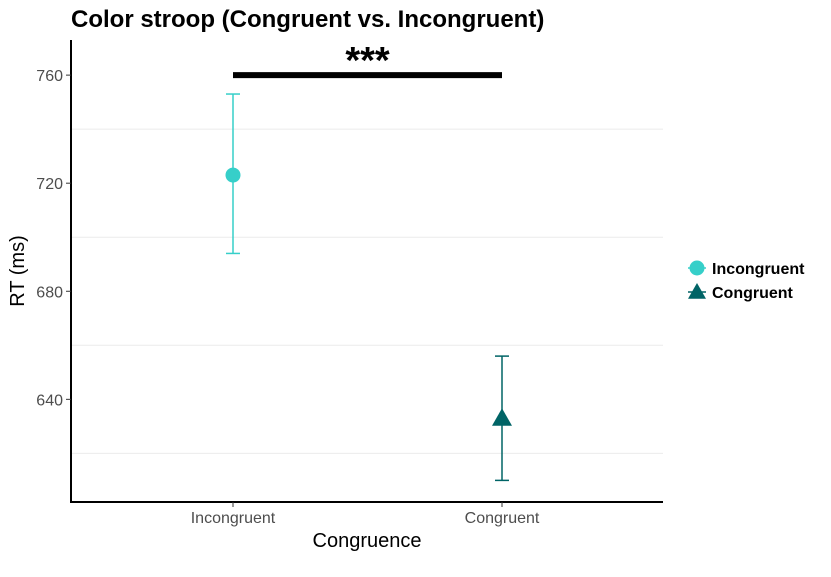 The height and width of the screenshot is (577, 831). Describe the element at coordinates (307, 19) in the screenshot. I see `chart-title: Color stroop (Congruent vs. Incongruent)` at that location.